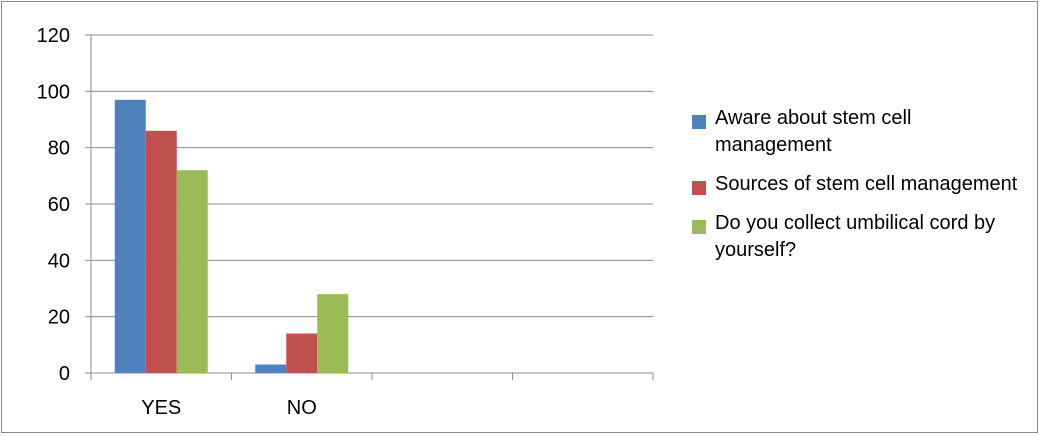 The image size is (1041, 436). I want to click on y-tick-label-80: 80, so click(59, 149).